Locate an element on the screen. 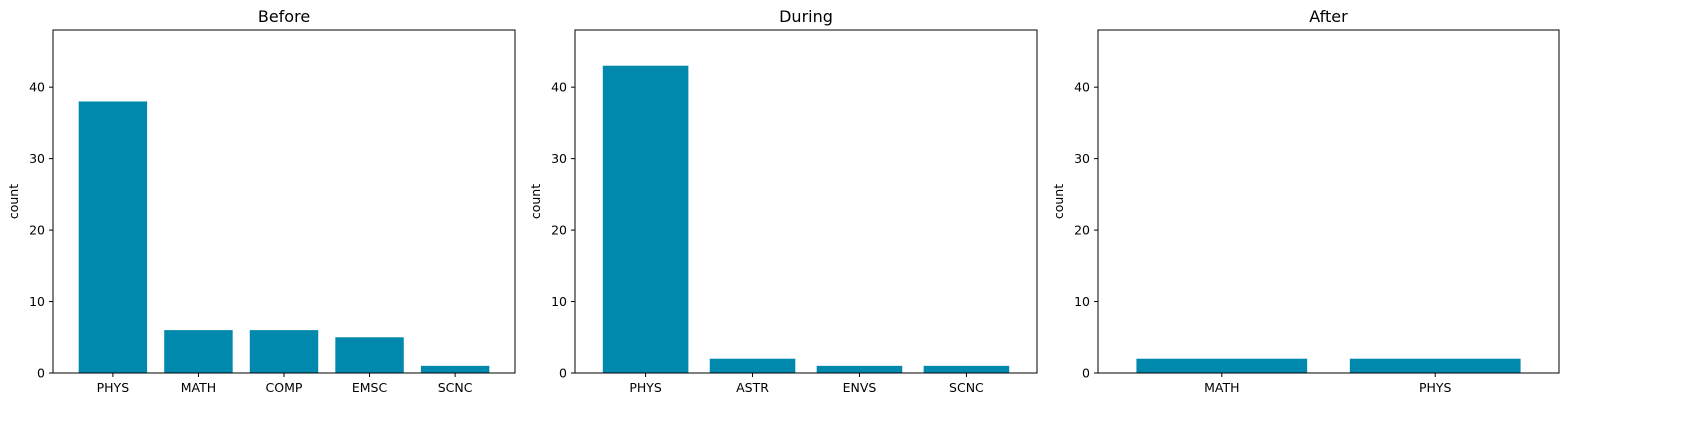 The width and height of the screenshot is (1686, 435). bar-envs is located at coordinates (859, 369).